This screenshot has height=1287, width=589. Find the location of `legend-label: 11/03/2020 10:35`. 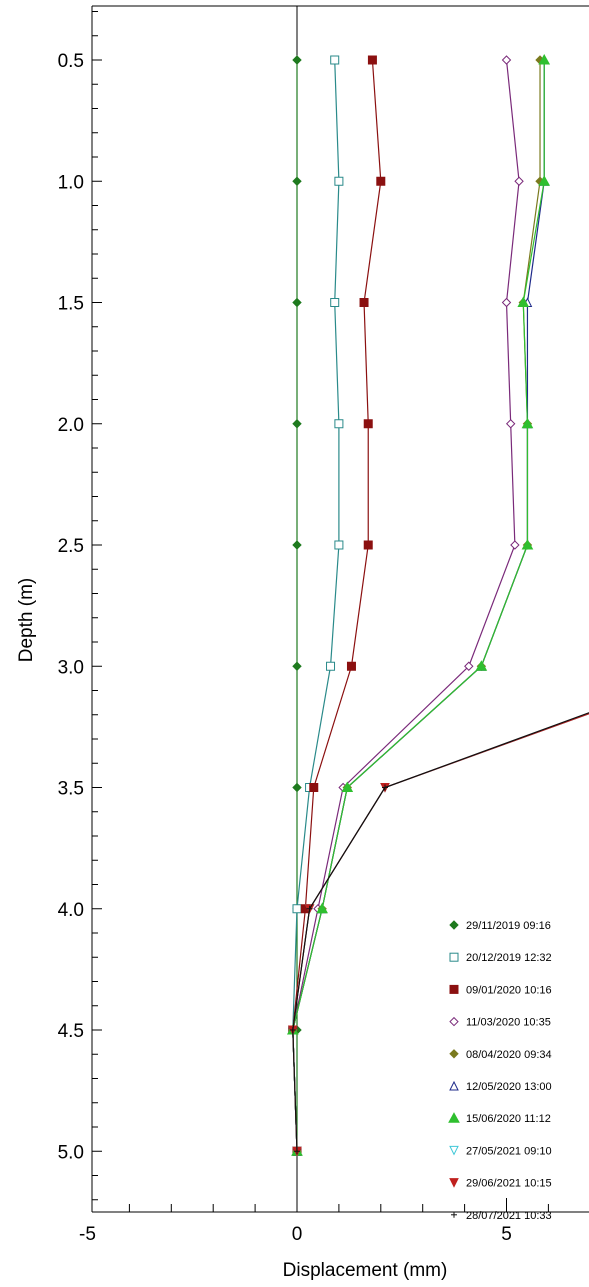

legend-label: 11/03/2020 10:35 is located at coordinates (508, 1023).